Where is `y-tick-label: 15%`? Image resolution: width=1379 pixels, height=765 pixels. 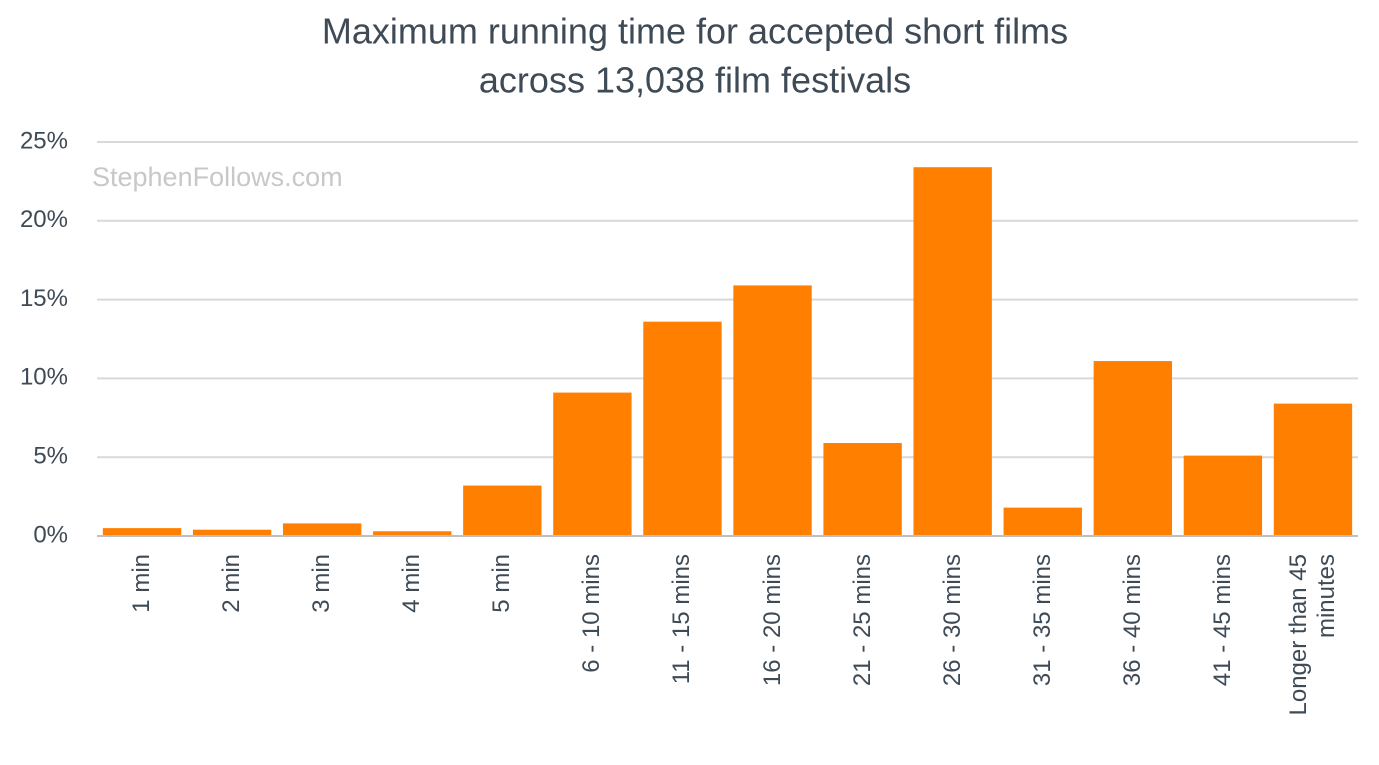
y-tick-label: 15% is located at coordinates (44, 298).